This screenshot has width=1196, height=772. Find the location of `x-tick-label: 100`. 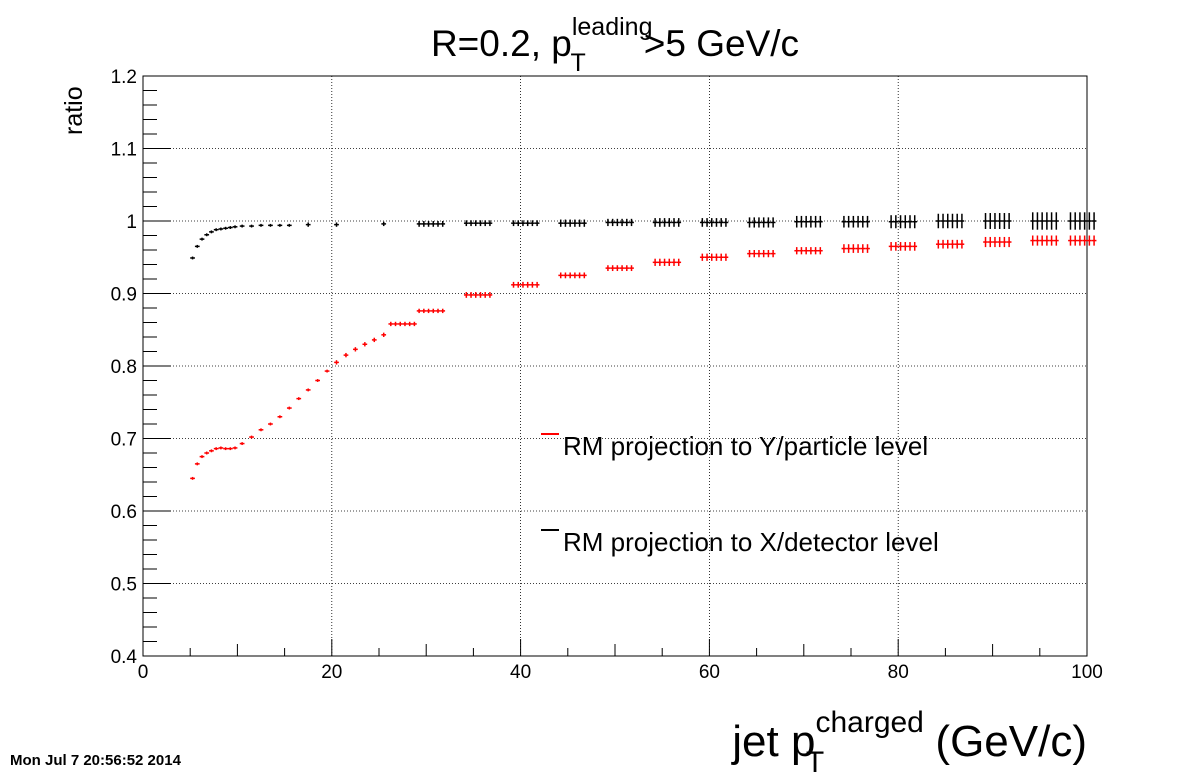

x-tick-label: 100 is located at coordinates (1087, 672).